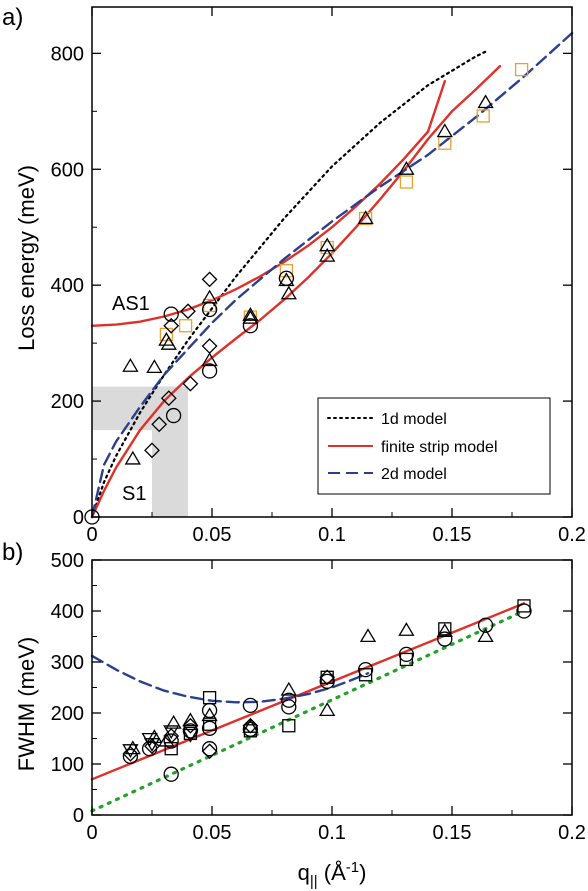  What do you see at coordinates (67, 54) in the screenshot?
I see `a-y-tick-label: 800` at bounding box center [67, 54].